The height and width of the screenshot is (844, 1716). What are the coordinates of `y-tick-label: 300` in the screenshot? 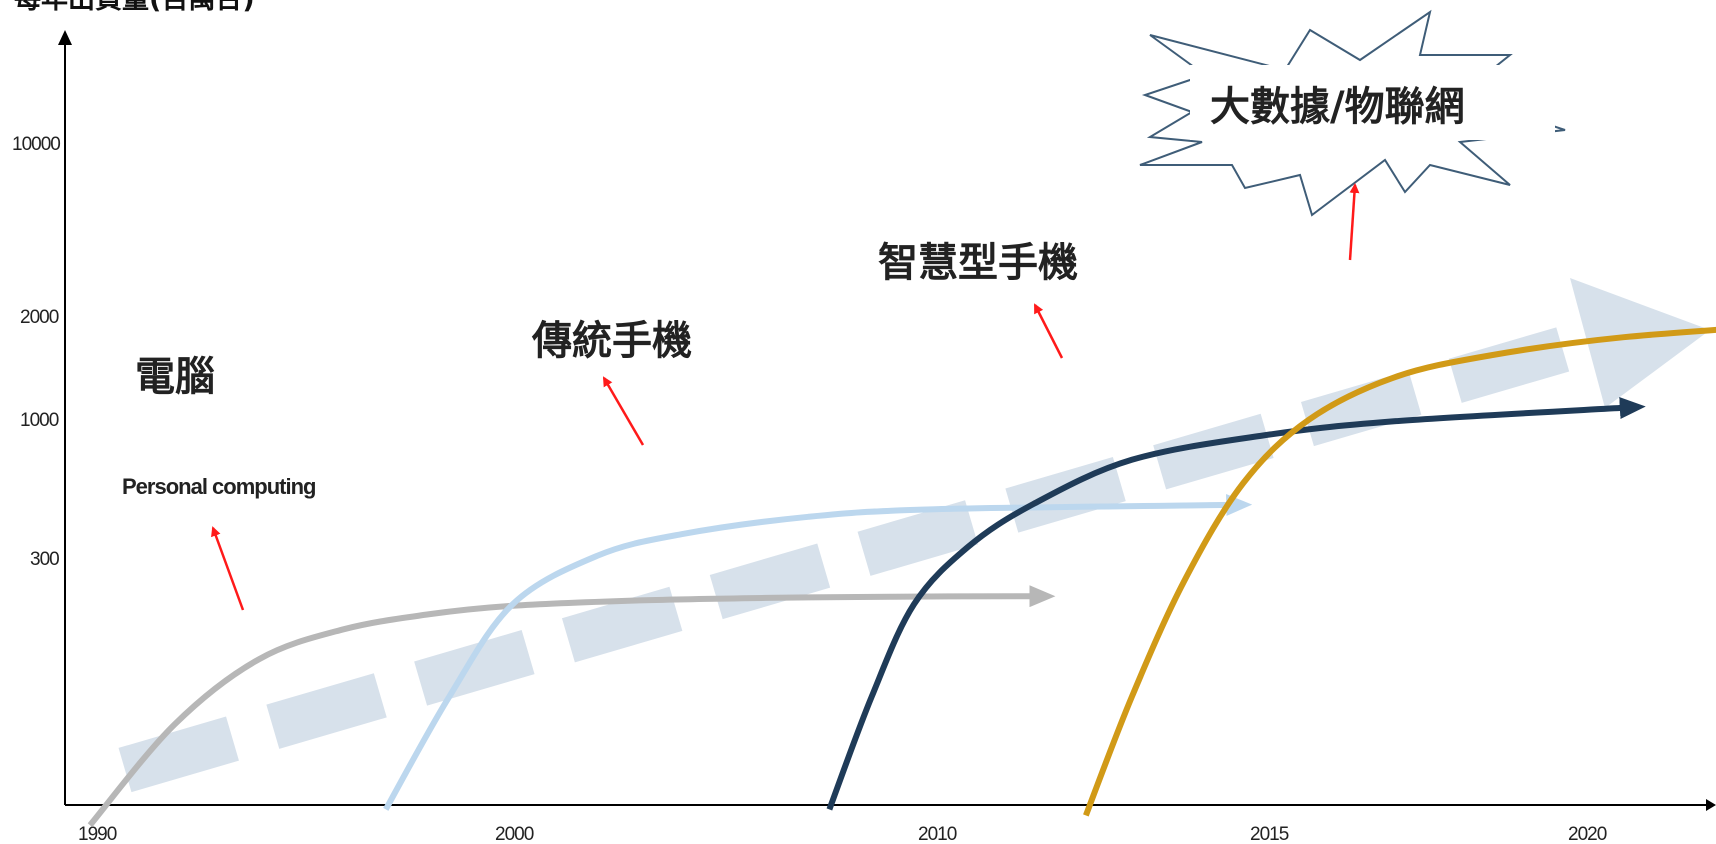 It's located at (44, 559).